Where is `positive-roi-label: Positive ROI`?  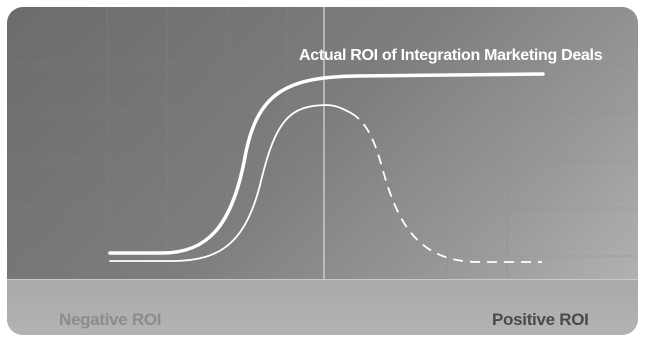 positive-roi-label: Positive ROI is located at coordinates (540, 319).